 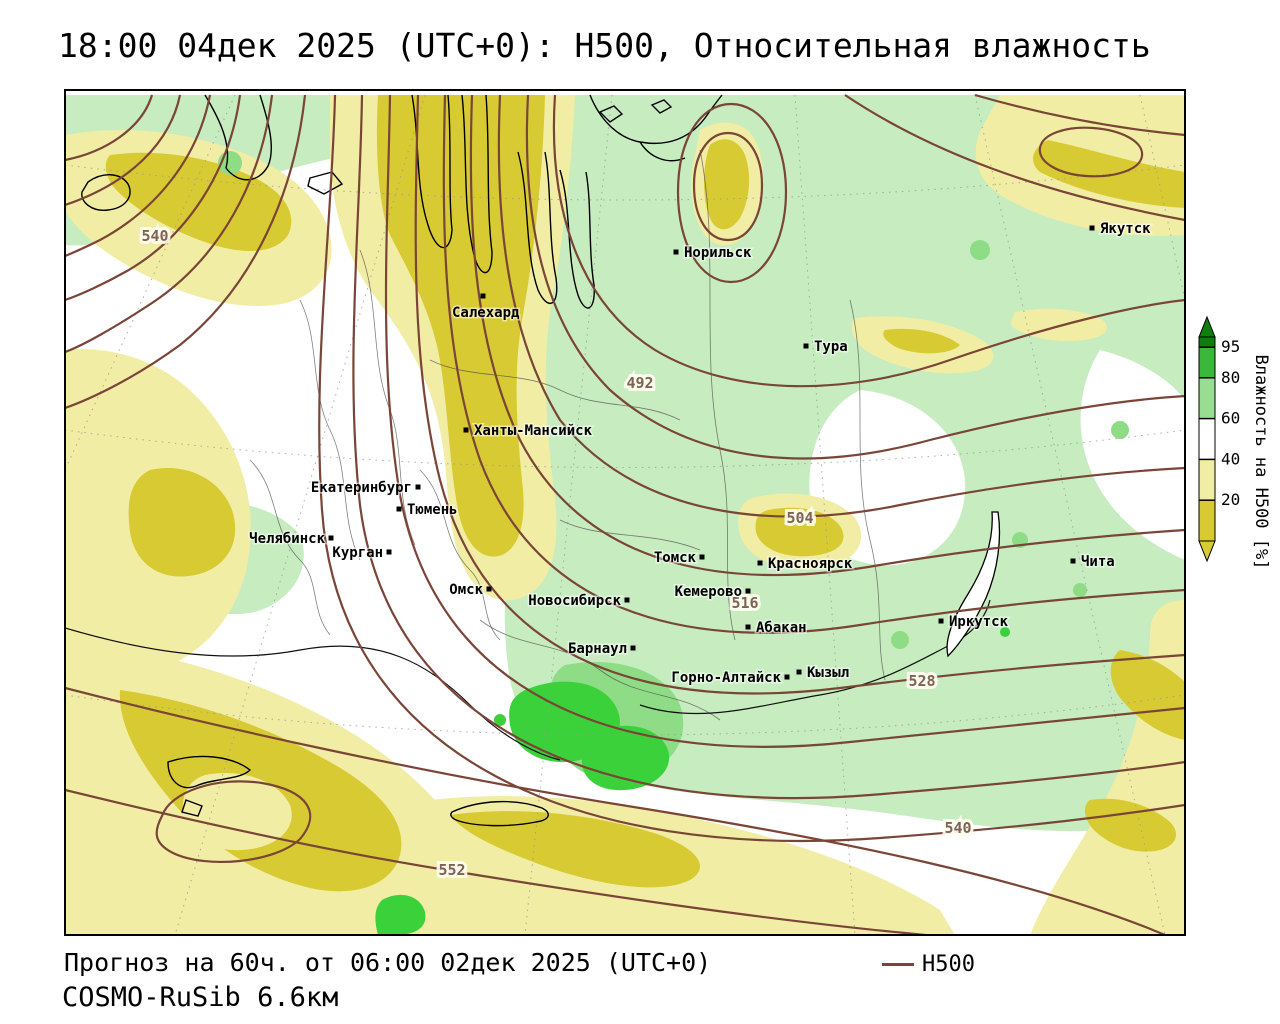 I want to click on city-label: Красноярск, so click(x=810, y=564).